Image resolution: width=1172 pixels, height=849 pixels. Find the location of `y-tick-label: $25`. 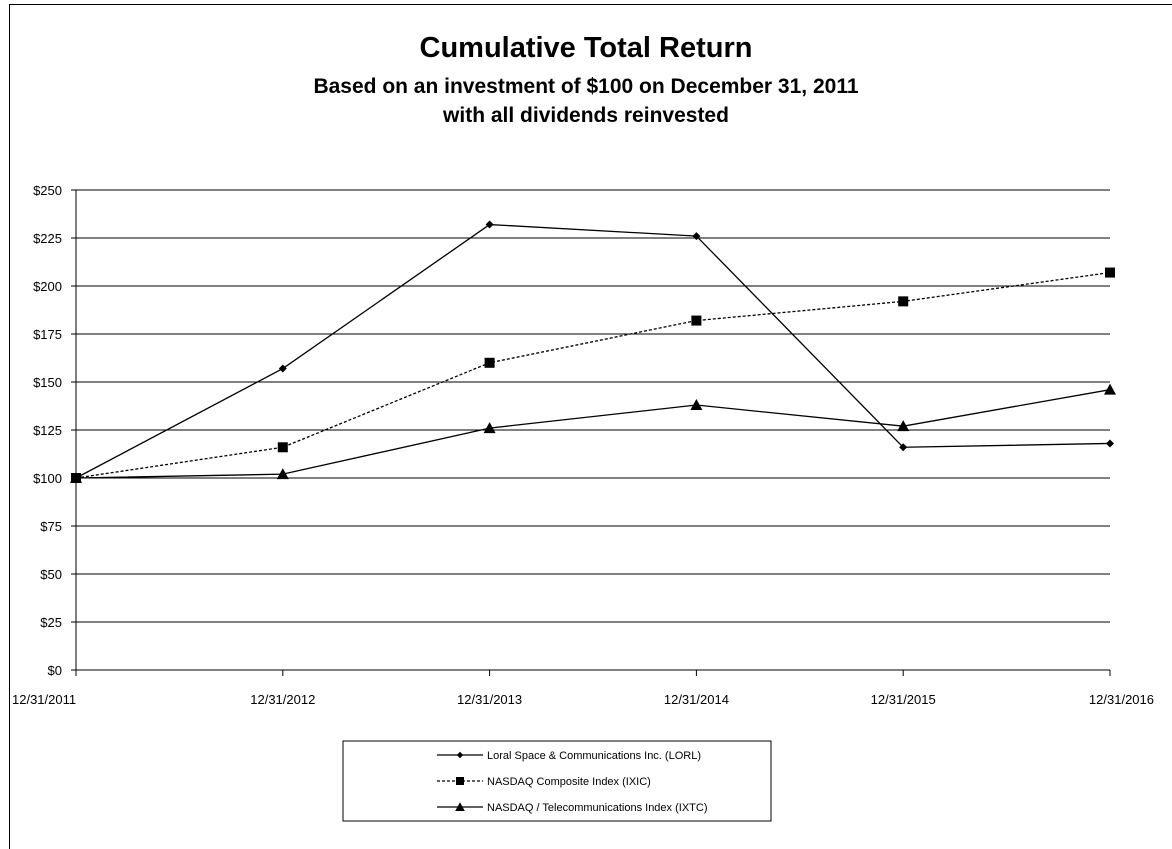

y-tick-label: $25 is located at coordinates (51, 622).